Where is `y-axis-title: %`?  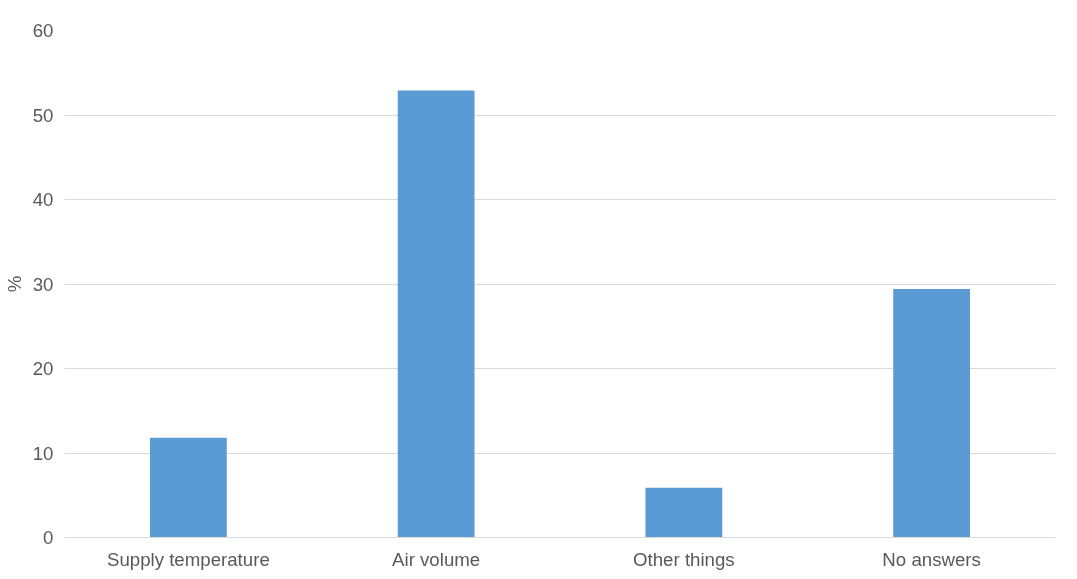 y-axis-title: % is located at coordinates (14, 284).